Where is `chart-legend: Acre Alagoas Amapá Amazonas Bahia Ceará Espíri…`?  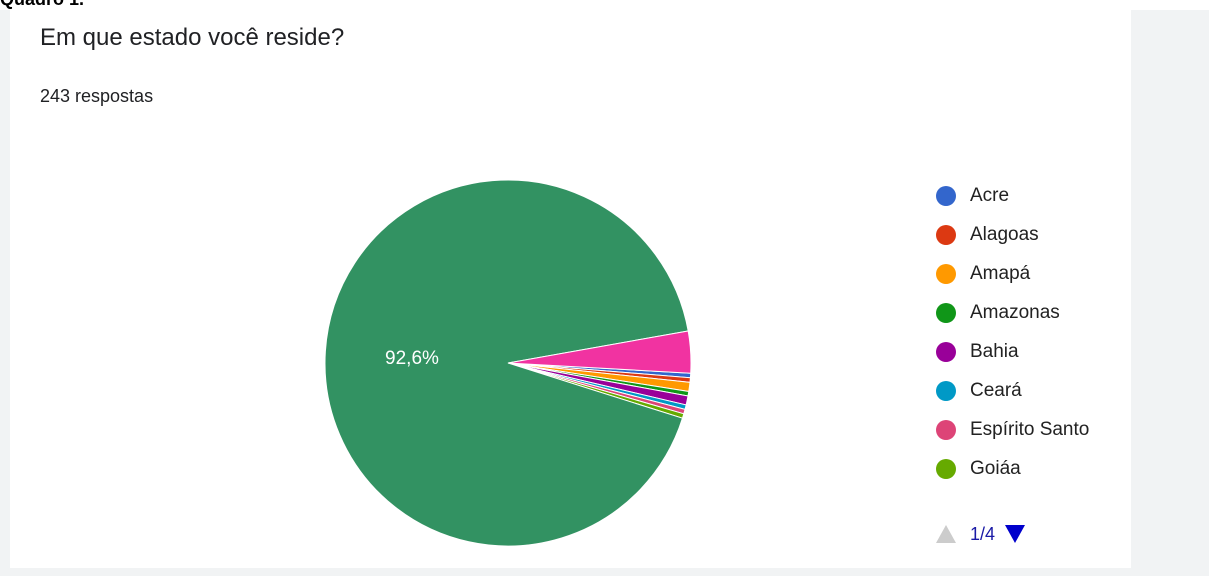 chart-legend: Acre Alagoas Amapá Amazonas Bahia Ceará Espíri… is located at coordinates (1012, 332).